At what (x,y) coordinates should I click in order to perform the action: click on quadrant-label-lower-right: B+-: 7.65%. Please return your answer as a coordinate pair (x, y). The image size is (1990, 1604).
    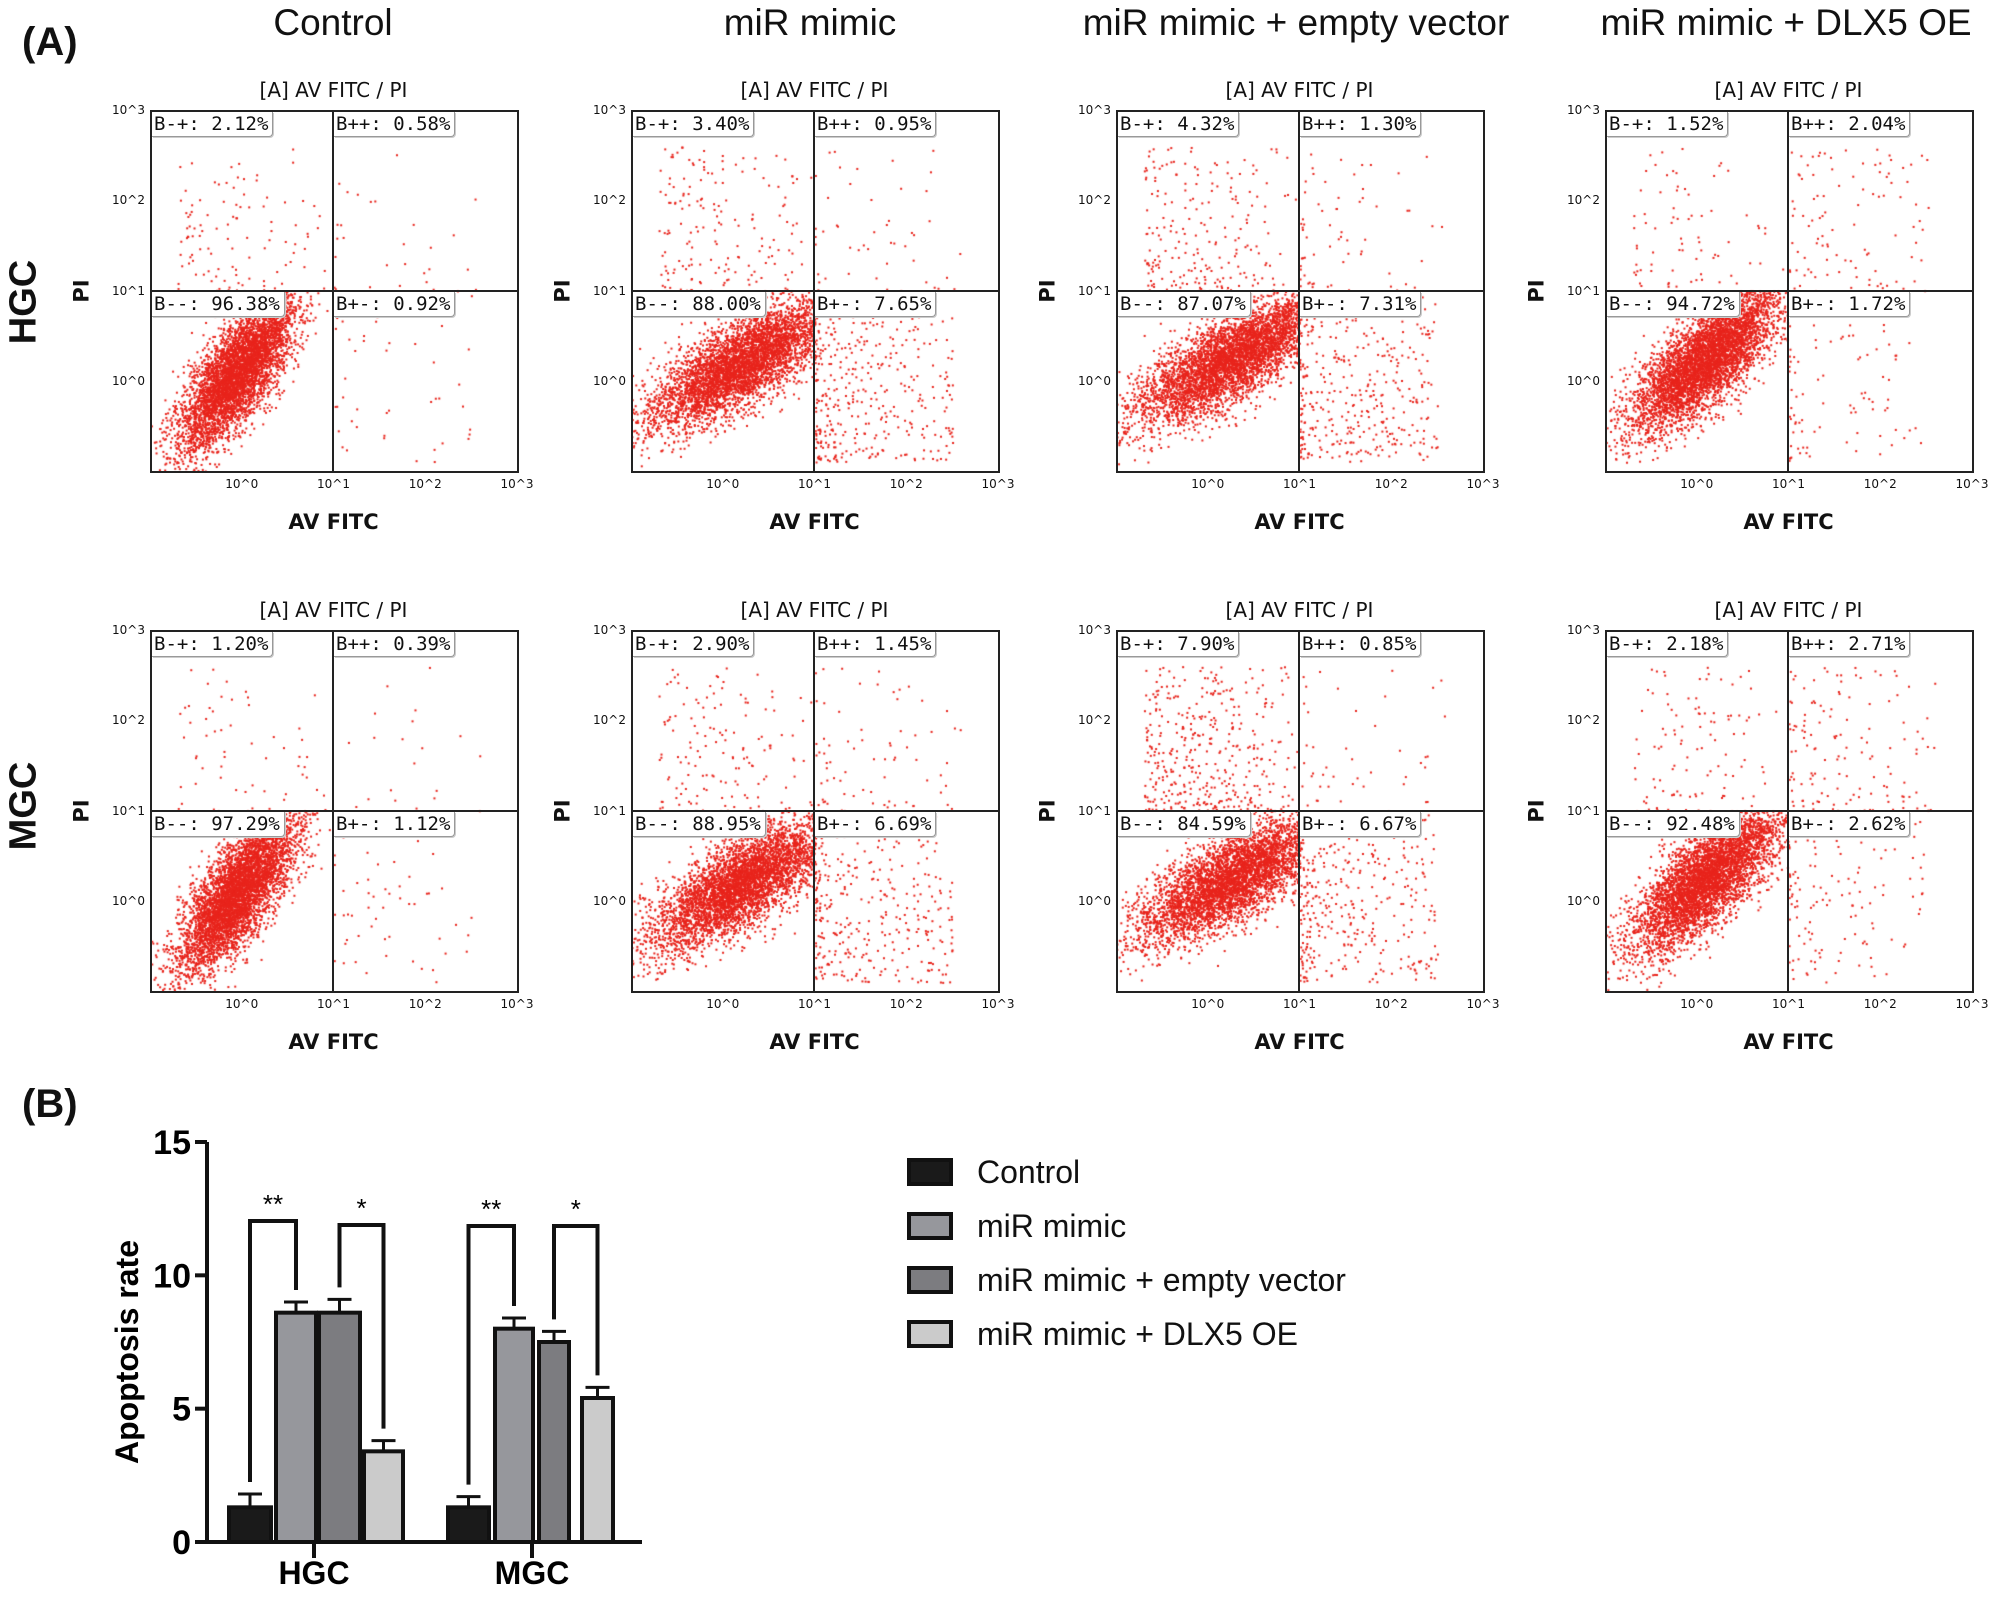
    Looking at the image, I should click on (876, 304).